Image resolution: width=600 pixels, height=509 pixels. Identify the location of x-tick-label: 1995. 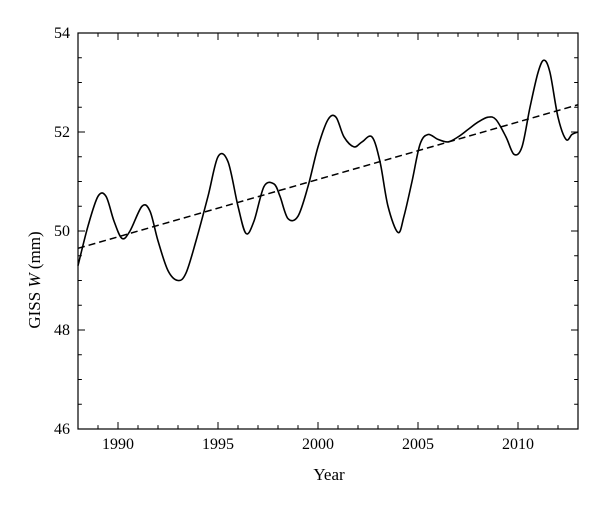
(218, 444).